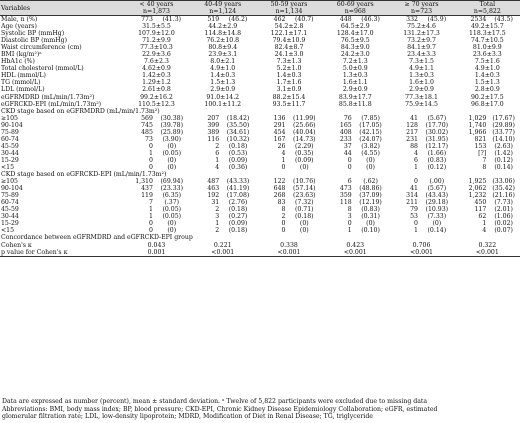 This screenshot has width=520, height=423. Describe the element at coordinates (172, 210) in the screenshot. I see `cell-percent: (0.05)` at that location.